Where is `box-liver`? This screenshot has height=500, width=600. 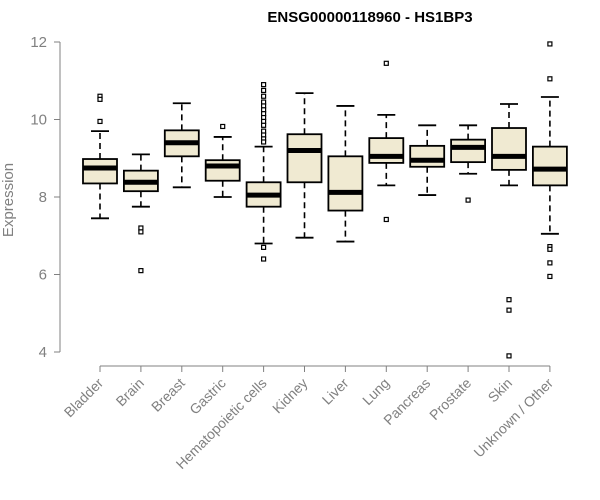 box-liver is located at coordinates (345, 174).